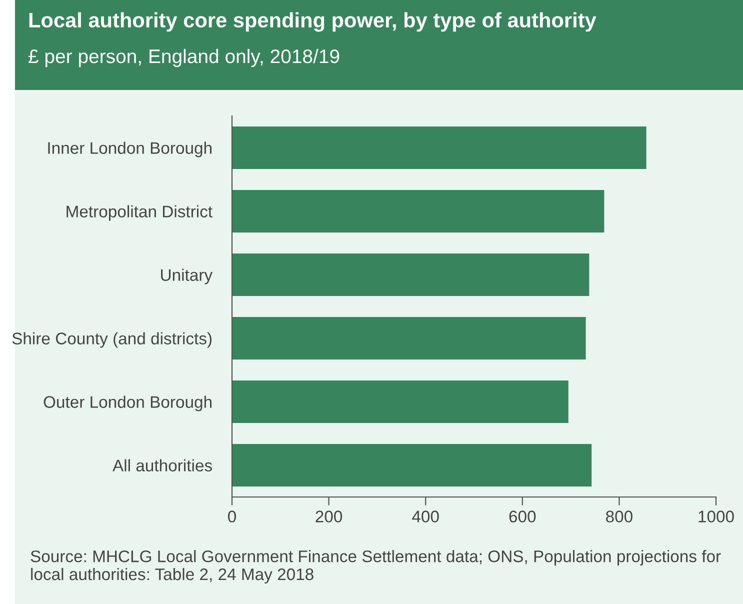 This screenshot has height=604, width=743. I want to click on y-tick-label: Shire County (and districts), so click(112, 340).